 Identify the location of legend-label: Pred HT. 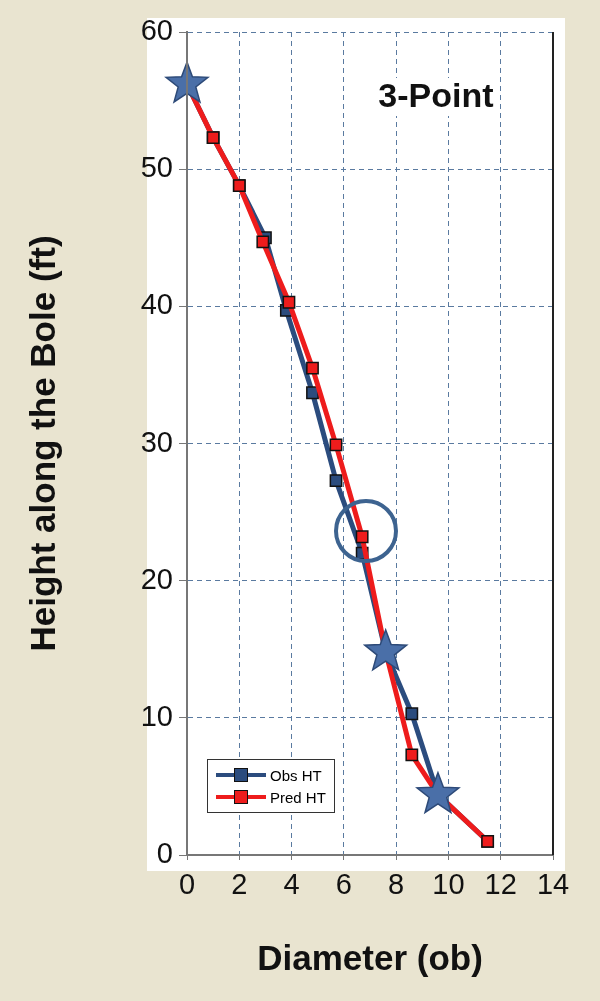
(298, 797).